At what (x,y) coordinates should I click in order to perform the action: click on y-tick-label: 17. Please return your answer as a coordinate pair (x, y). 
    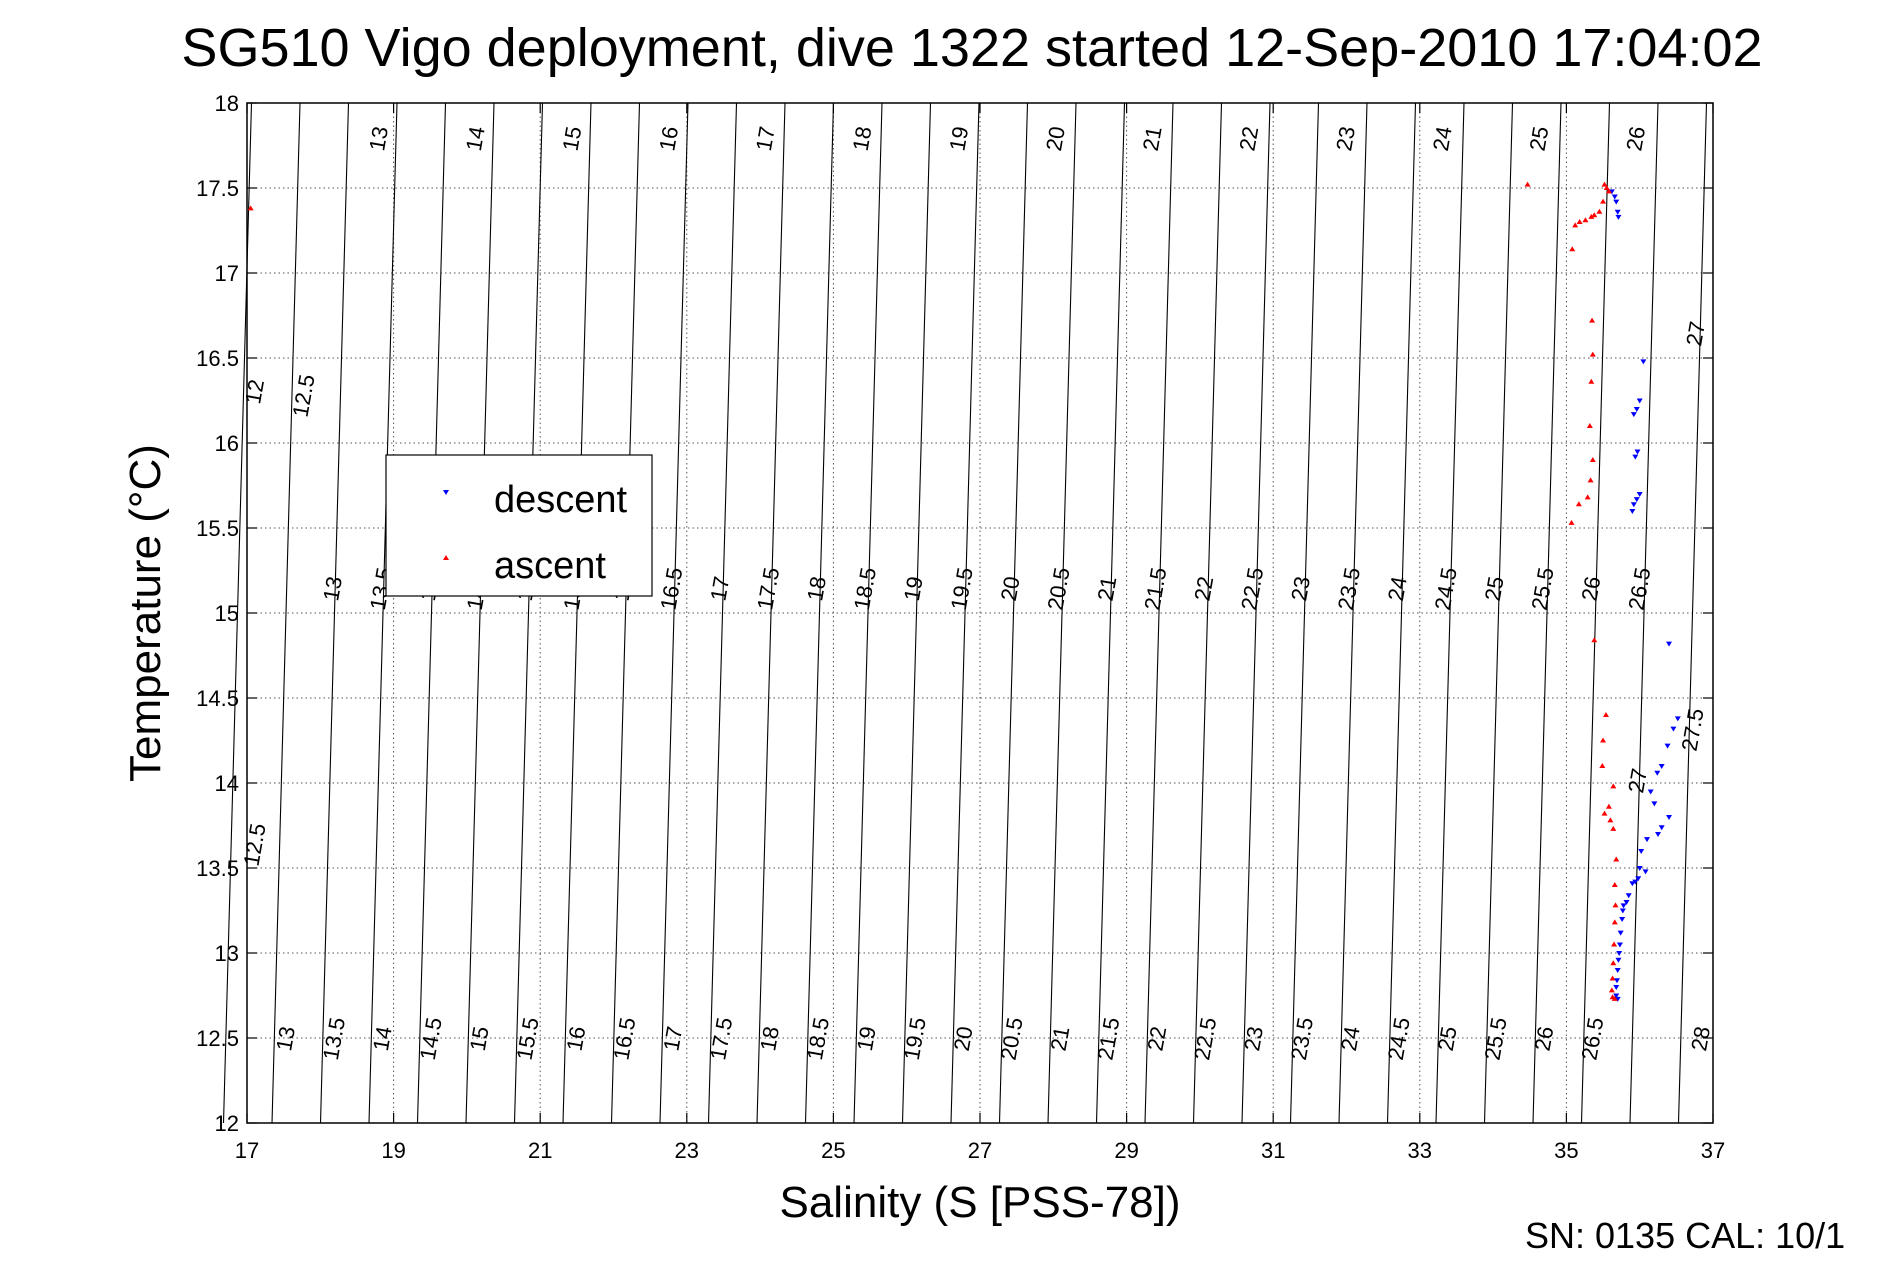
    Looking at the image, I should click on (227, 273).